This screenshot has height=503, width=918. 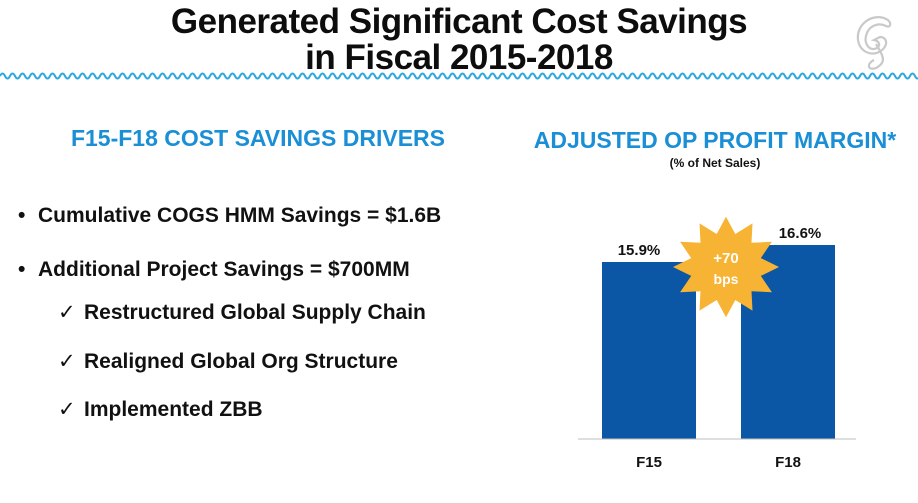 I want to click on chart-title: ADJUSTED OP PROFIT MARGIN*, so click(x=715, y=140).